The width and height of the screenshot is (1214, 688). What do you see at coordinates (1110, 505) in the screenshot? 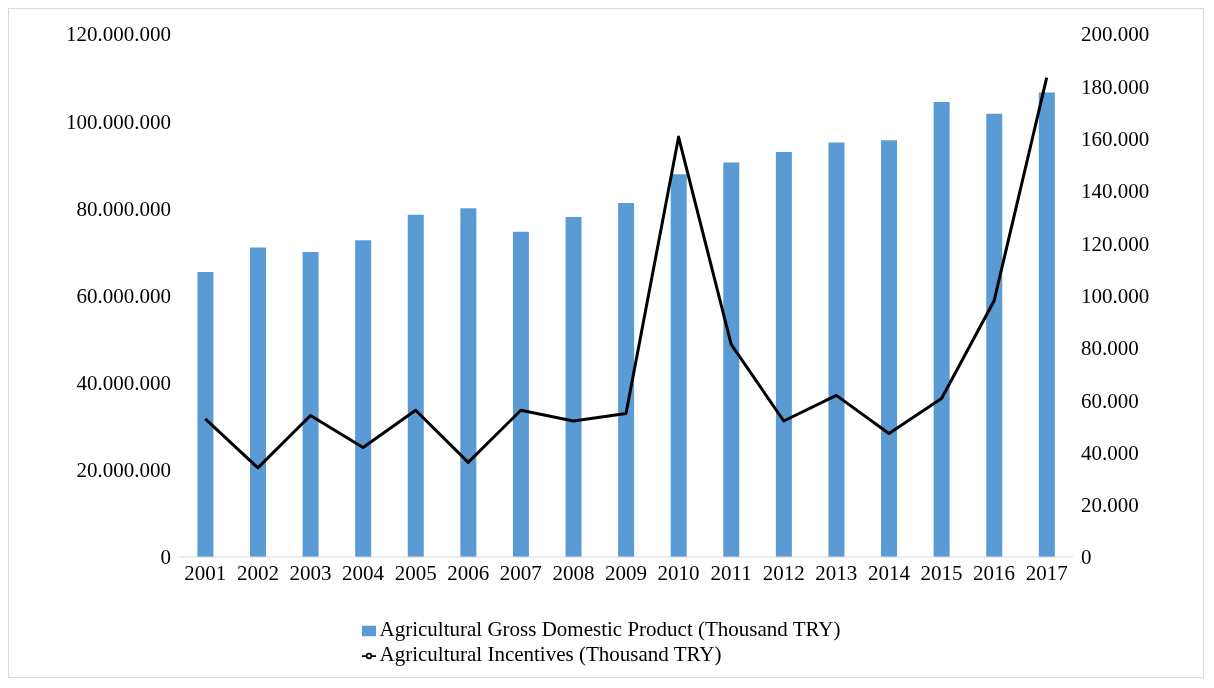
I see `y2-tick-label: 20.000` at bounding box center [1110, 505].